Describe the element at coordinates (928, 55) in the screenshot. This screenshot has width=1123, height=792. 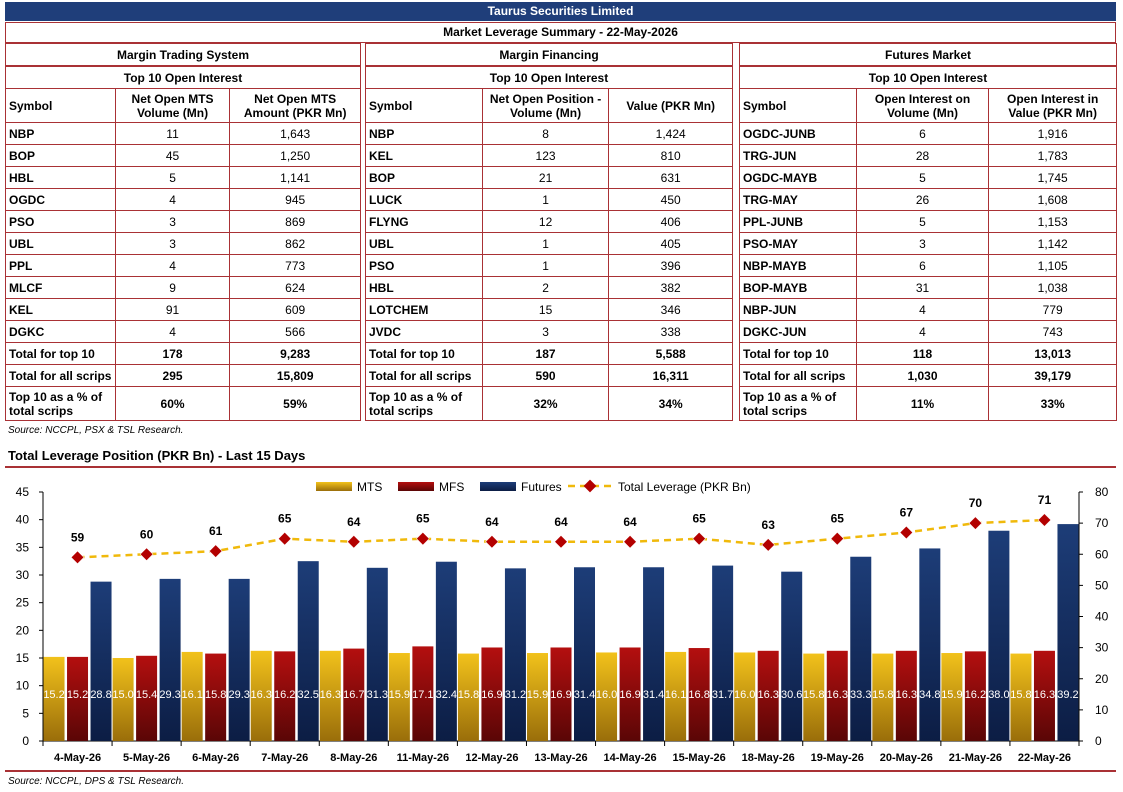
I see `panel-title: Futures Market` at that location.